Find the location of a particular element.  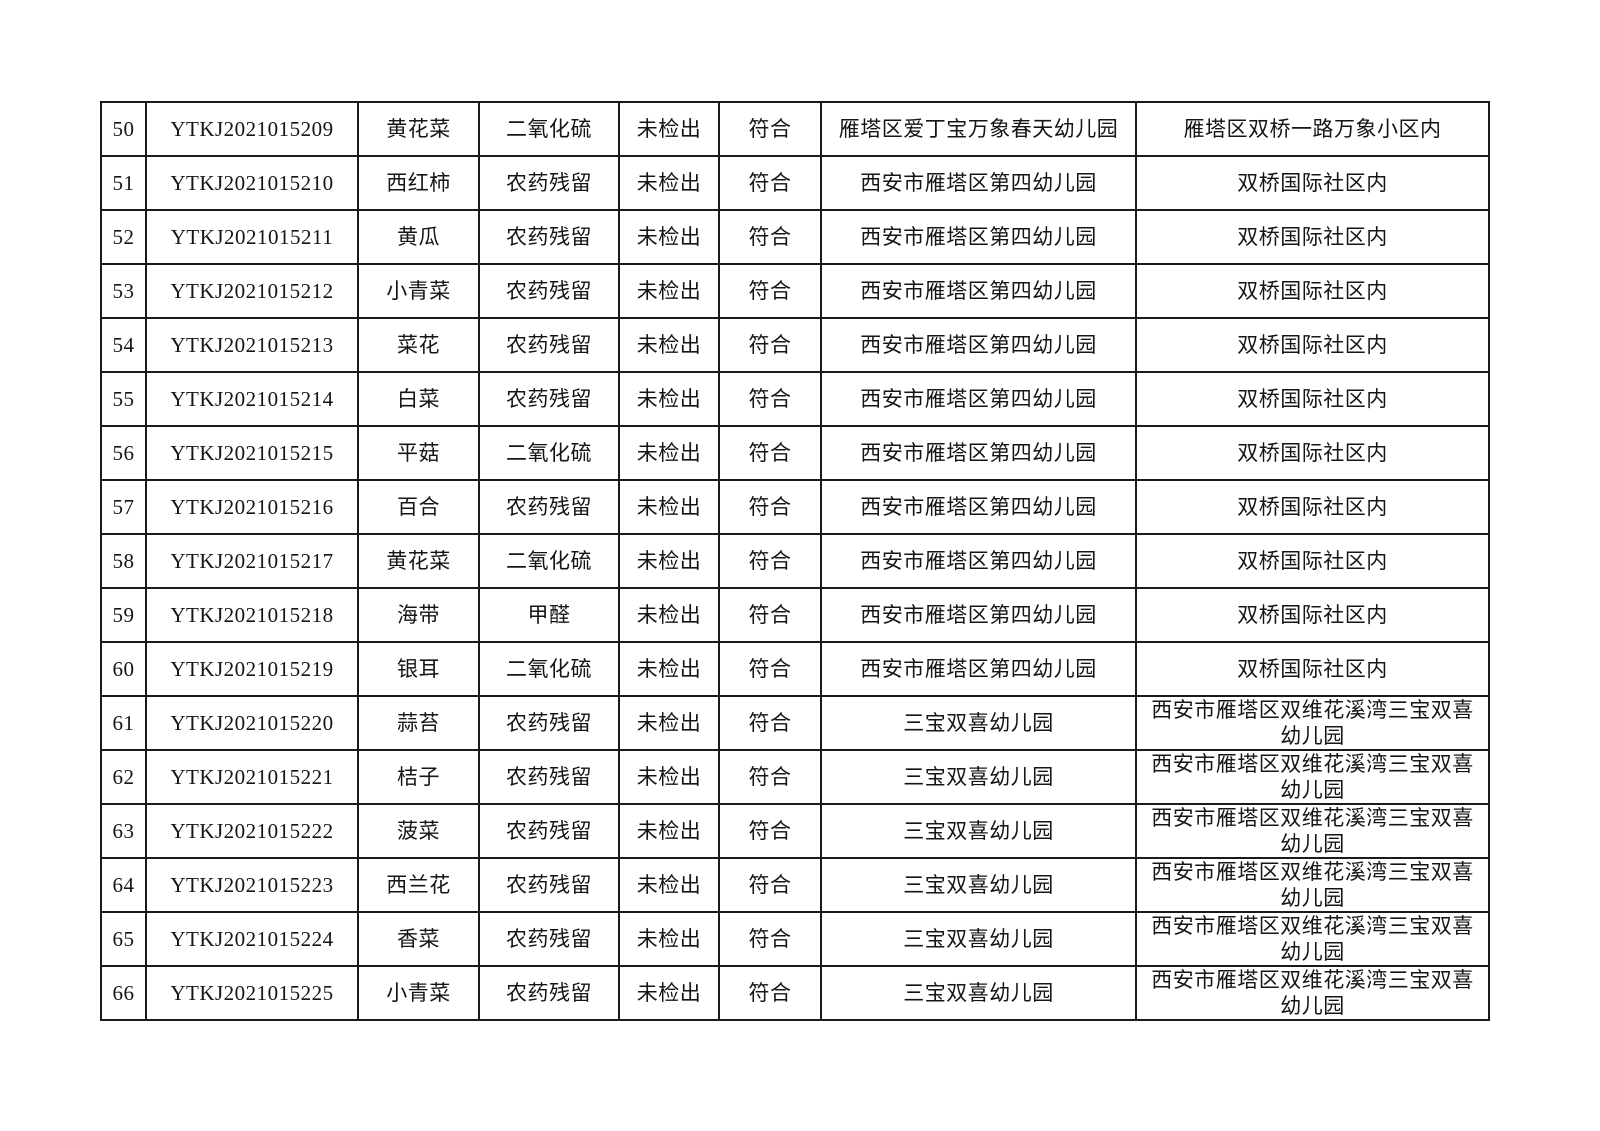

cell-sample-name: 蒜苔 is located at coordinates (418, 723).